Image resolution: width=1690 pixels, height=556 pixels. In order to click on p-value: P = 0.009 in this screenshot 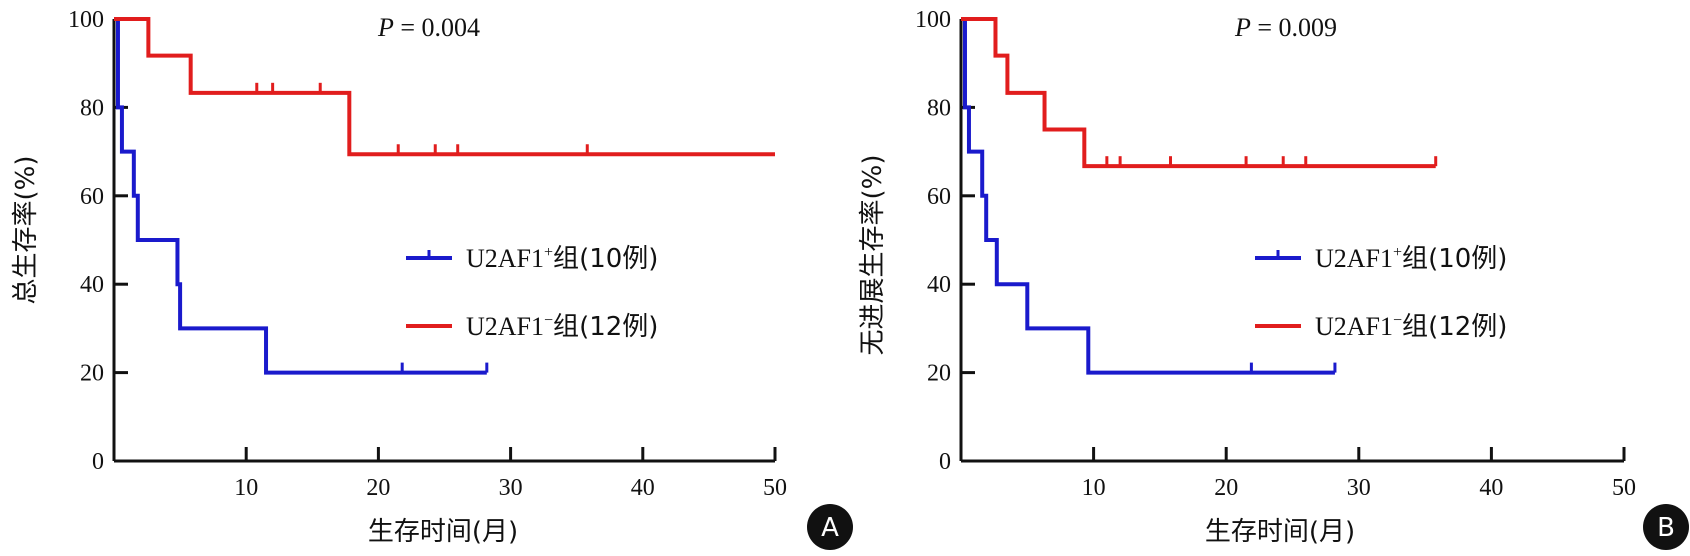, I will do `click(1285, 27)`.